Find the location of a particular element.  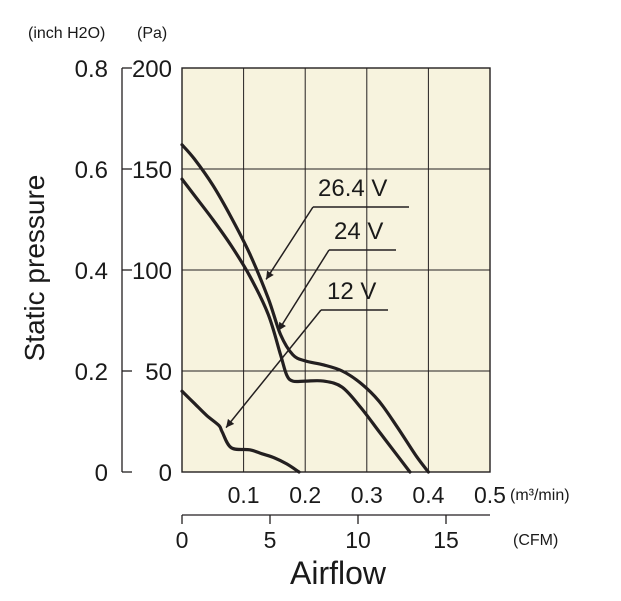

annotation-label: 24 V is located at coordinates (358, 231).